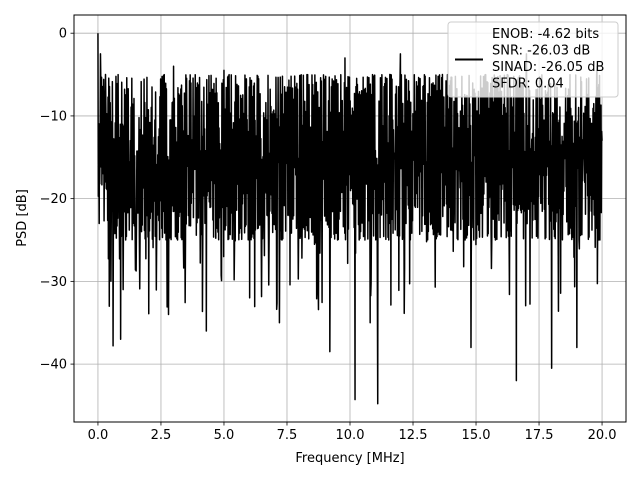 The height and width of the screenshot is (480, 640). Describe the element at coordinates (349, 458) in the screenshot. I see `x-axis-label: Frequency [MHz]` at that location.